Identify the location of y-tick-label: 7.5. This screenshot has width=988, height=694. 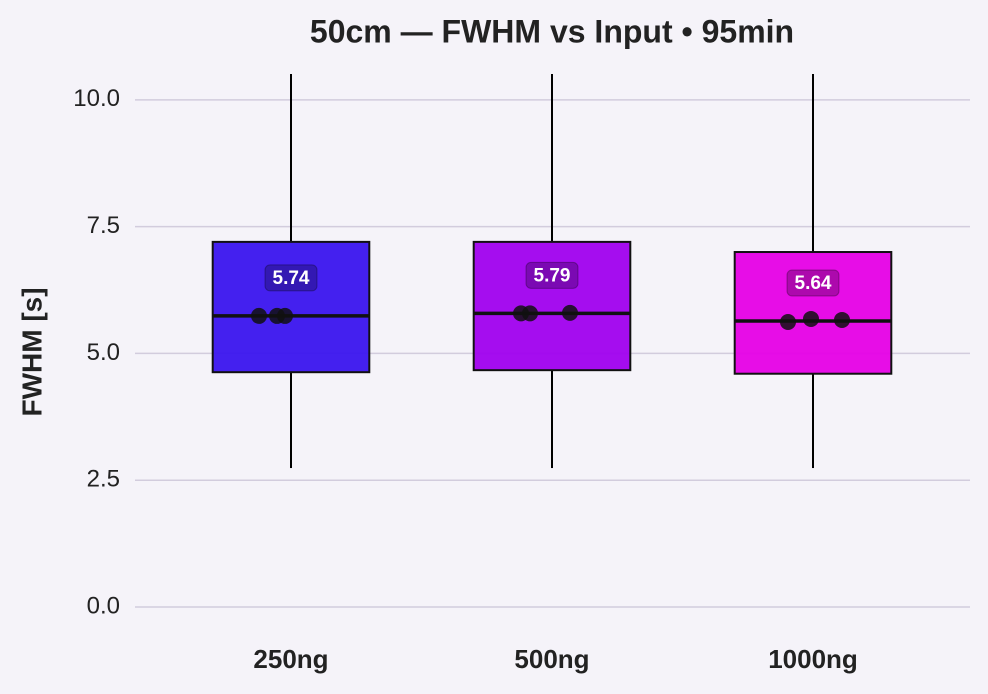
(103, 225).